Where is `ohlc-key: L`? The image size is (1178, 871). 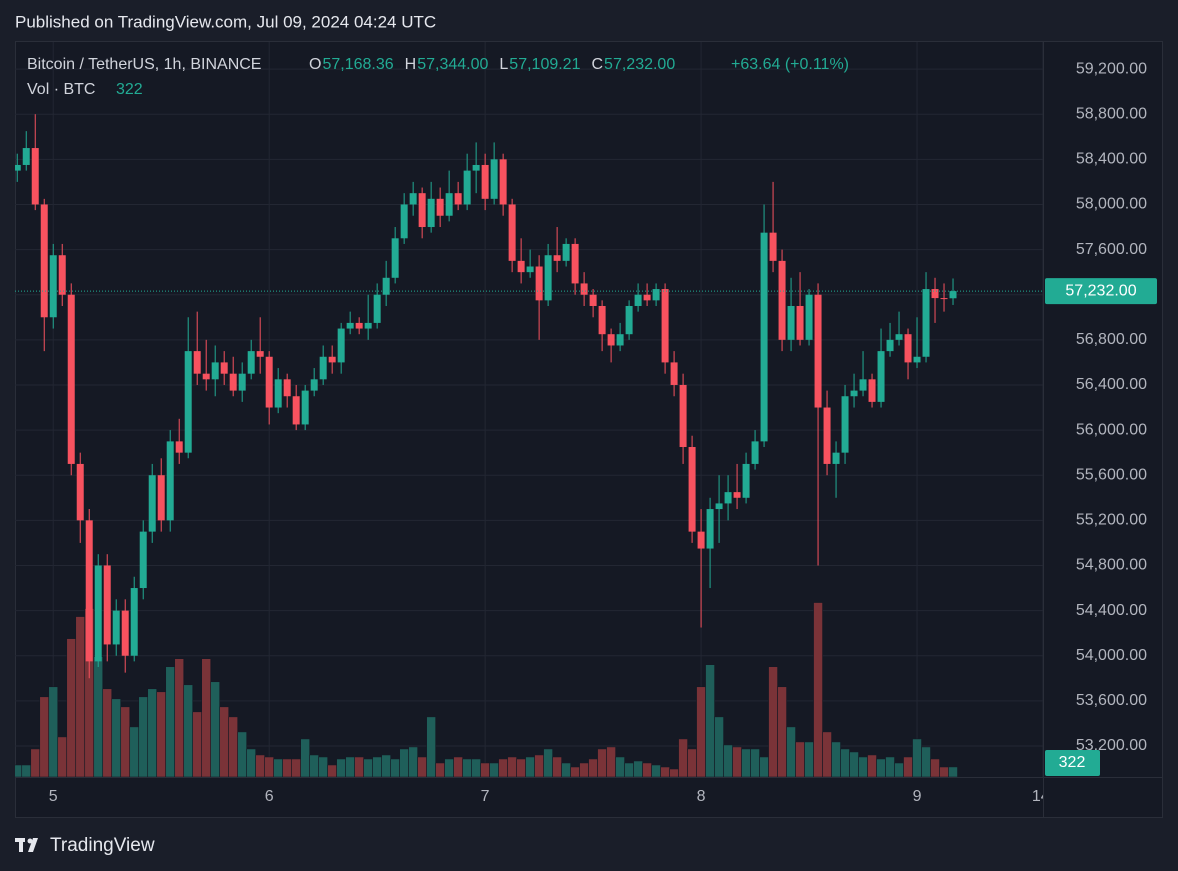
ohlc-key: L is located at coordinates (503, 64).